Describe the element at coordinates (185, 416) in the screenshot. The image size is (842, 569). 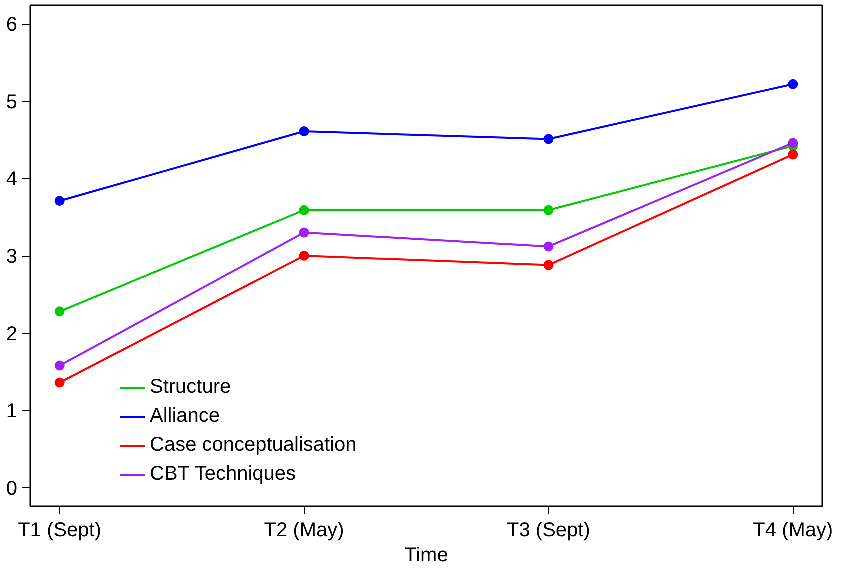
I see `legend-label: Alliance` at that location.